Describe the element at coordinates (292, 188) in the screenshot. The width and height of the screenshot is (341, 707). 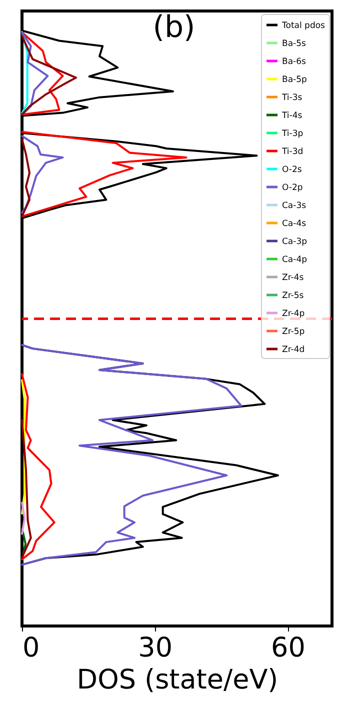
I see `legend-label: O-2p` at that location.